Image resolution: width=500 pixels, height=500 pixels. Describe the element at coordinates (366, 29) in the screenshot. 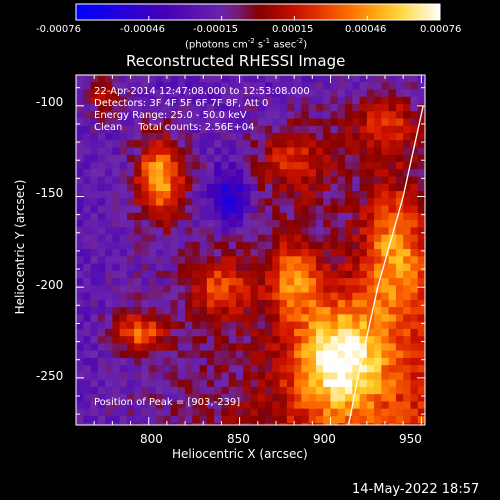

I see `colorbar-tick-label: 0.00046` at that location.